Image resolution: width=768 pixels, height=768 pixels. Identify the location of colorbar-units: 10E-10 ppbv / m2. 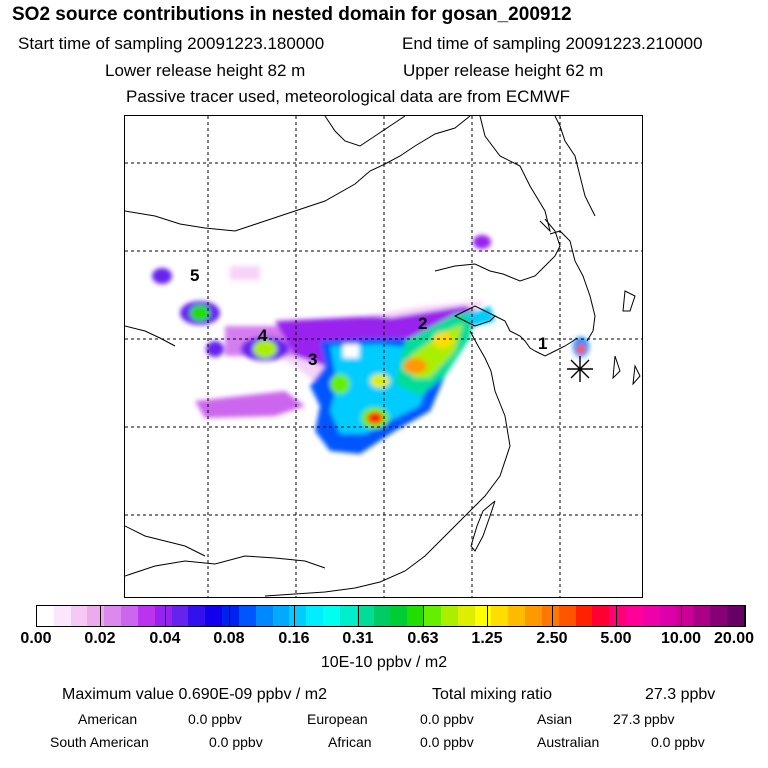
(384, 662).